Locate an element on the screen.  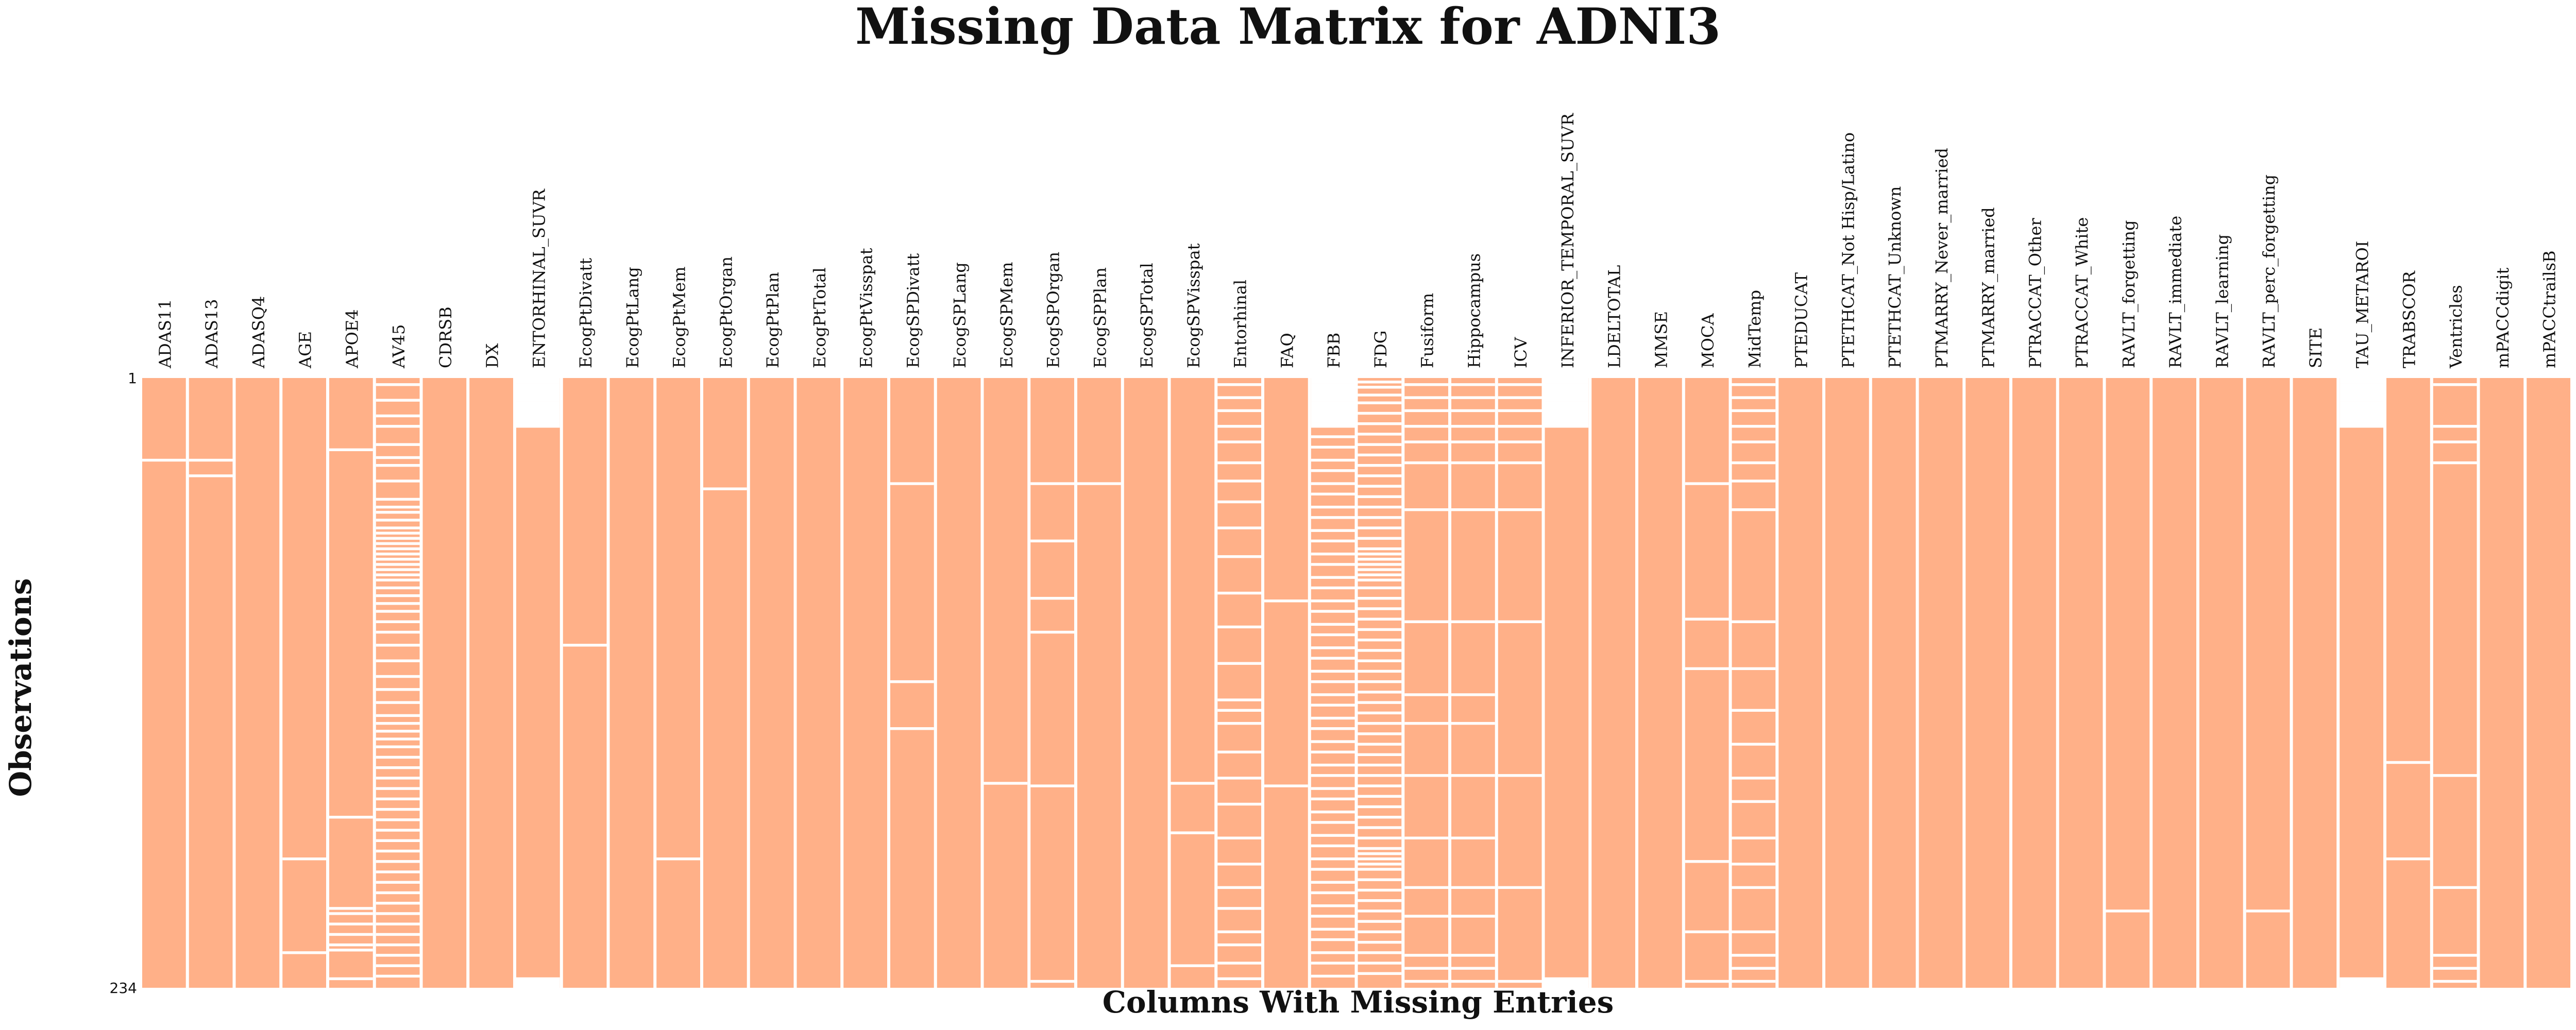
column-label-fbb: FBB is located at coordinates (1334, 351).